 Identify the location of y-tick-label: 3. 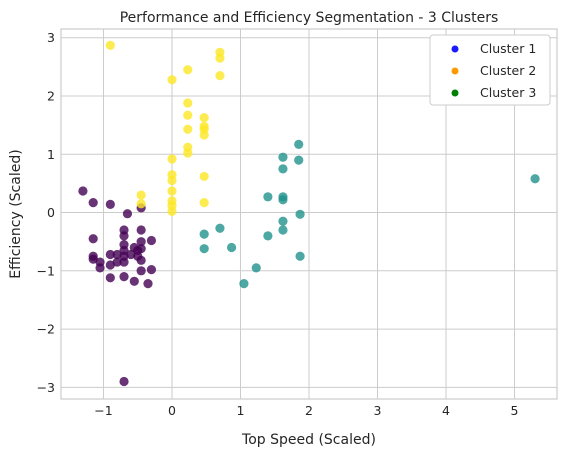
(51, 37).